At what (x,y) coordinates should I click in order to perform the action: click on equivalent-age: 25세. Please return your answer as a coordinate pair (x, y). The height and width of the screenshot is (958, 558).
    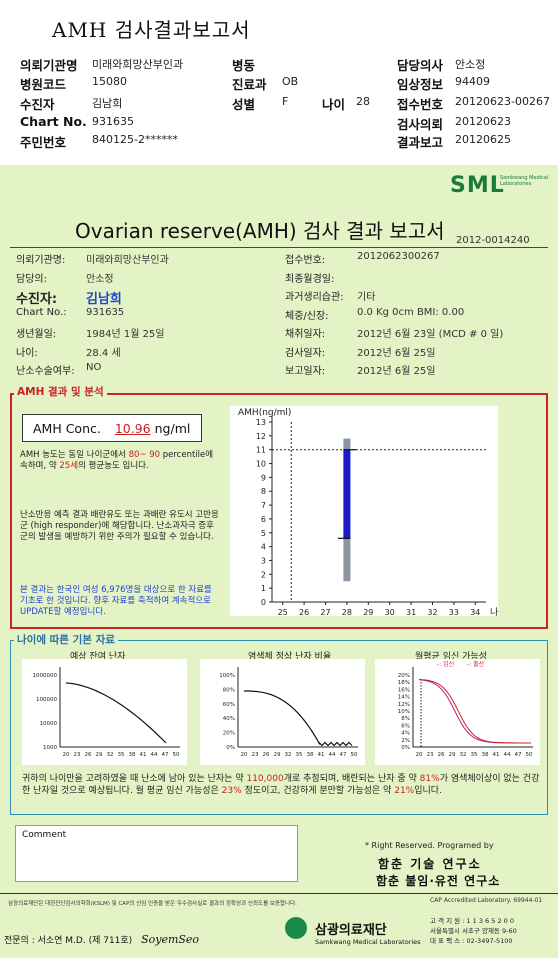
    Looking at the image, I should click on (69, 466).